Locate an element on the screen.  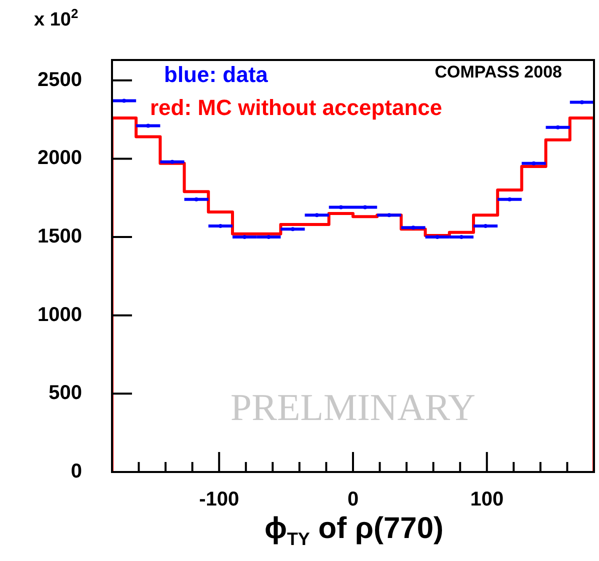
y-tick-label: 1500 is located at coordinates (60, 237).